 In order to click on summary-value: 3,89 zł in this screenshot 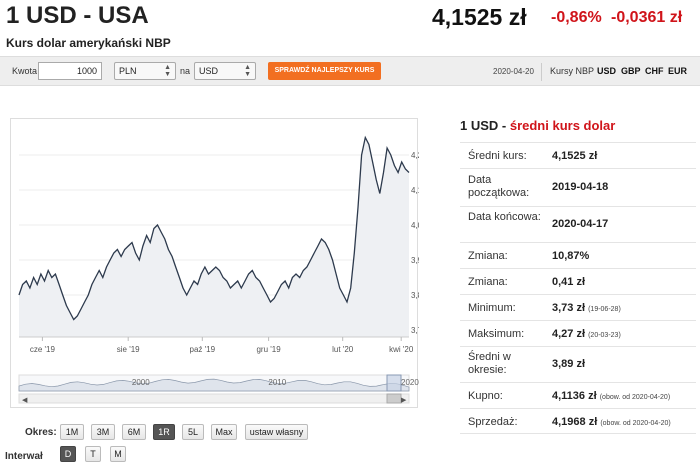, I will do `click(569, 364)`.